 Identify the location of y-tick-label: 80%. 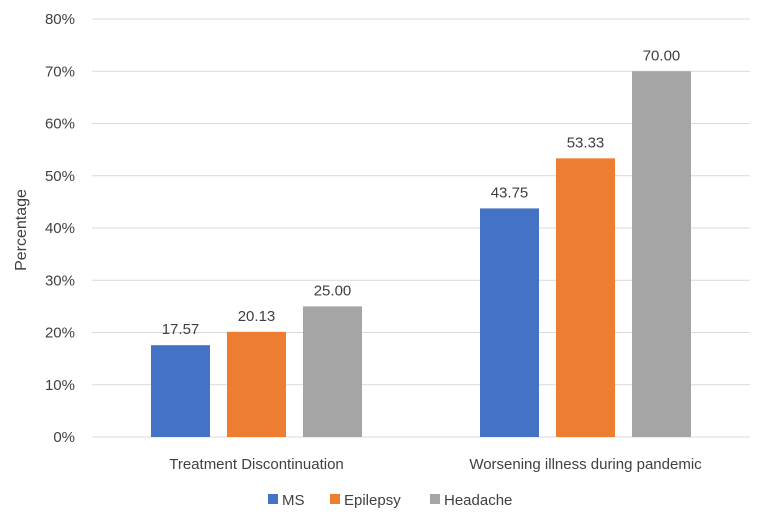
(60, 19).